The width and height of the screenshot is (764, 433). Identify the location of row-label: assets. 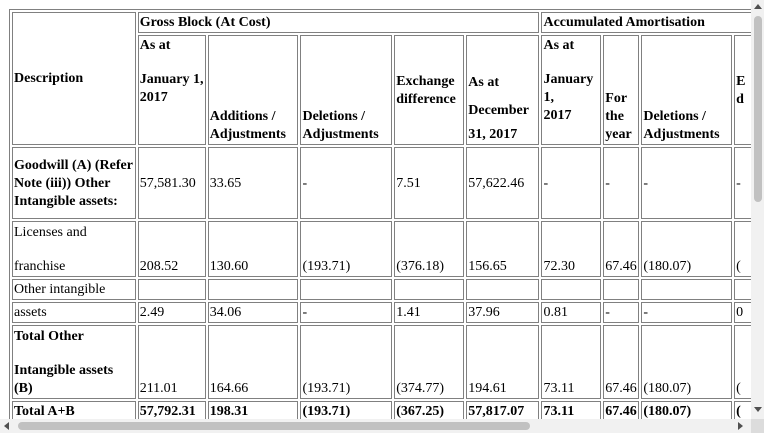
(74, 312).